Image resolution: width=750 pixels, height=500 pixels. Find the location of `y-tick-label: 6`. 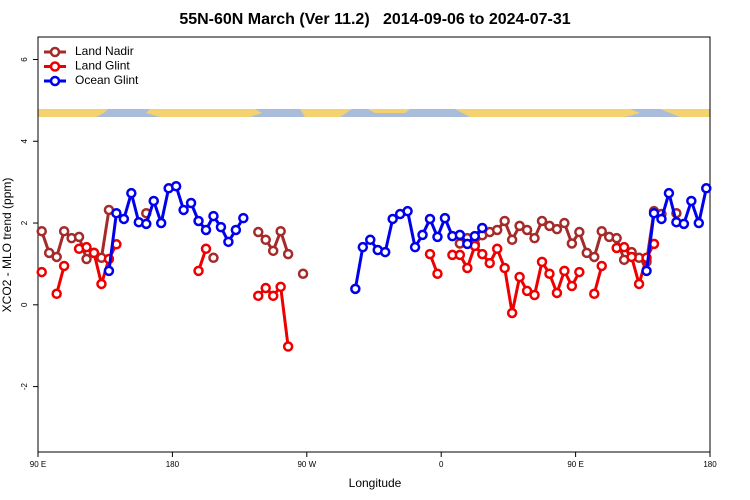

y-tick-label: 6 is located at coordinates (24, 59).